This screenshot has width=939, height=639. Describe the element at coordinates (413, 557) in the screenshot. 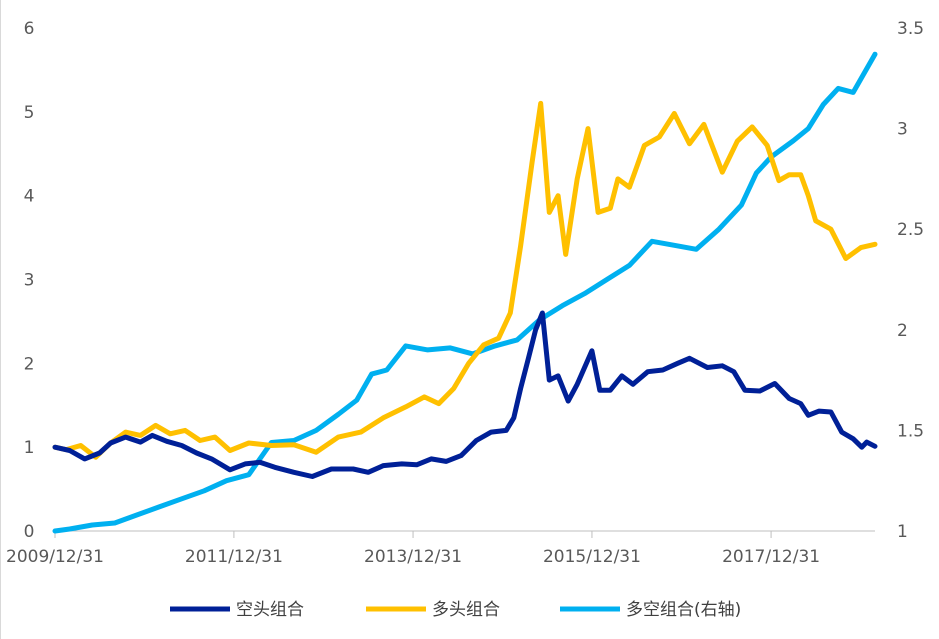

I see `x-tick-label: 2013/12/31` at that location.